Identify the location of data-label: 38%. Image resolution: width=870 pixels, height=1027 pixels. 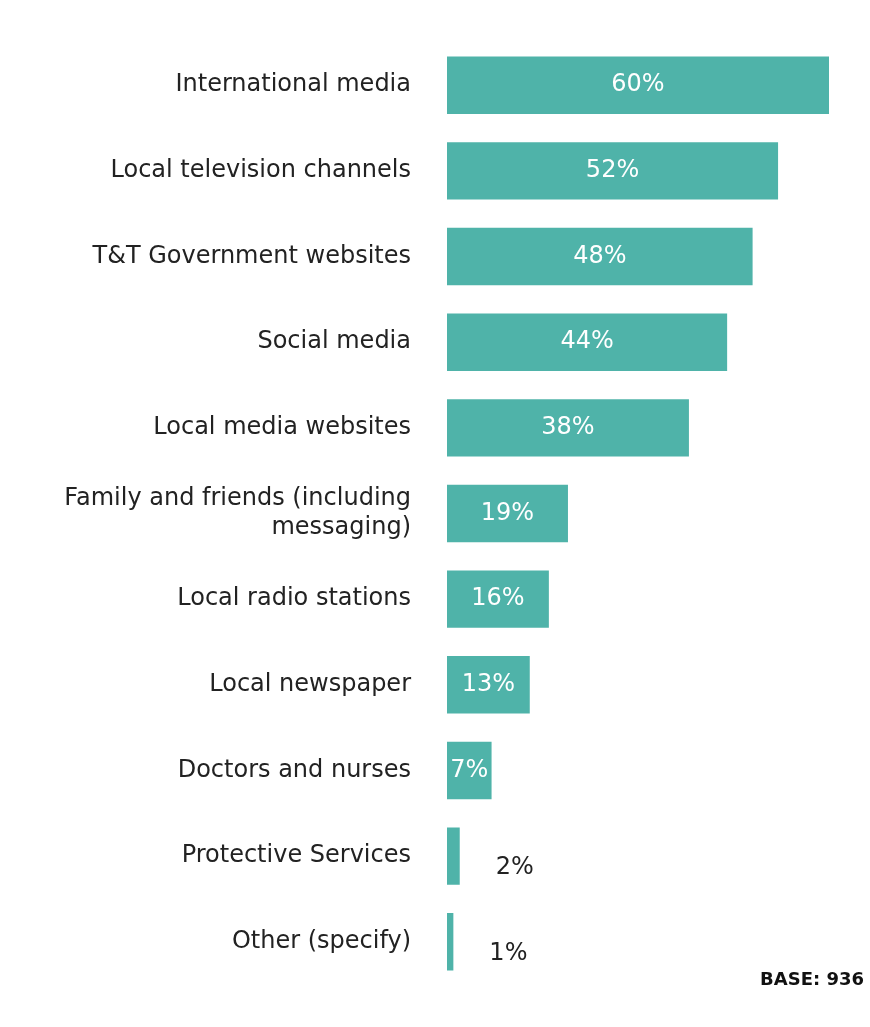
(568, 426).